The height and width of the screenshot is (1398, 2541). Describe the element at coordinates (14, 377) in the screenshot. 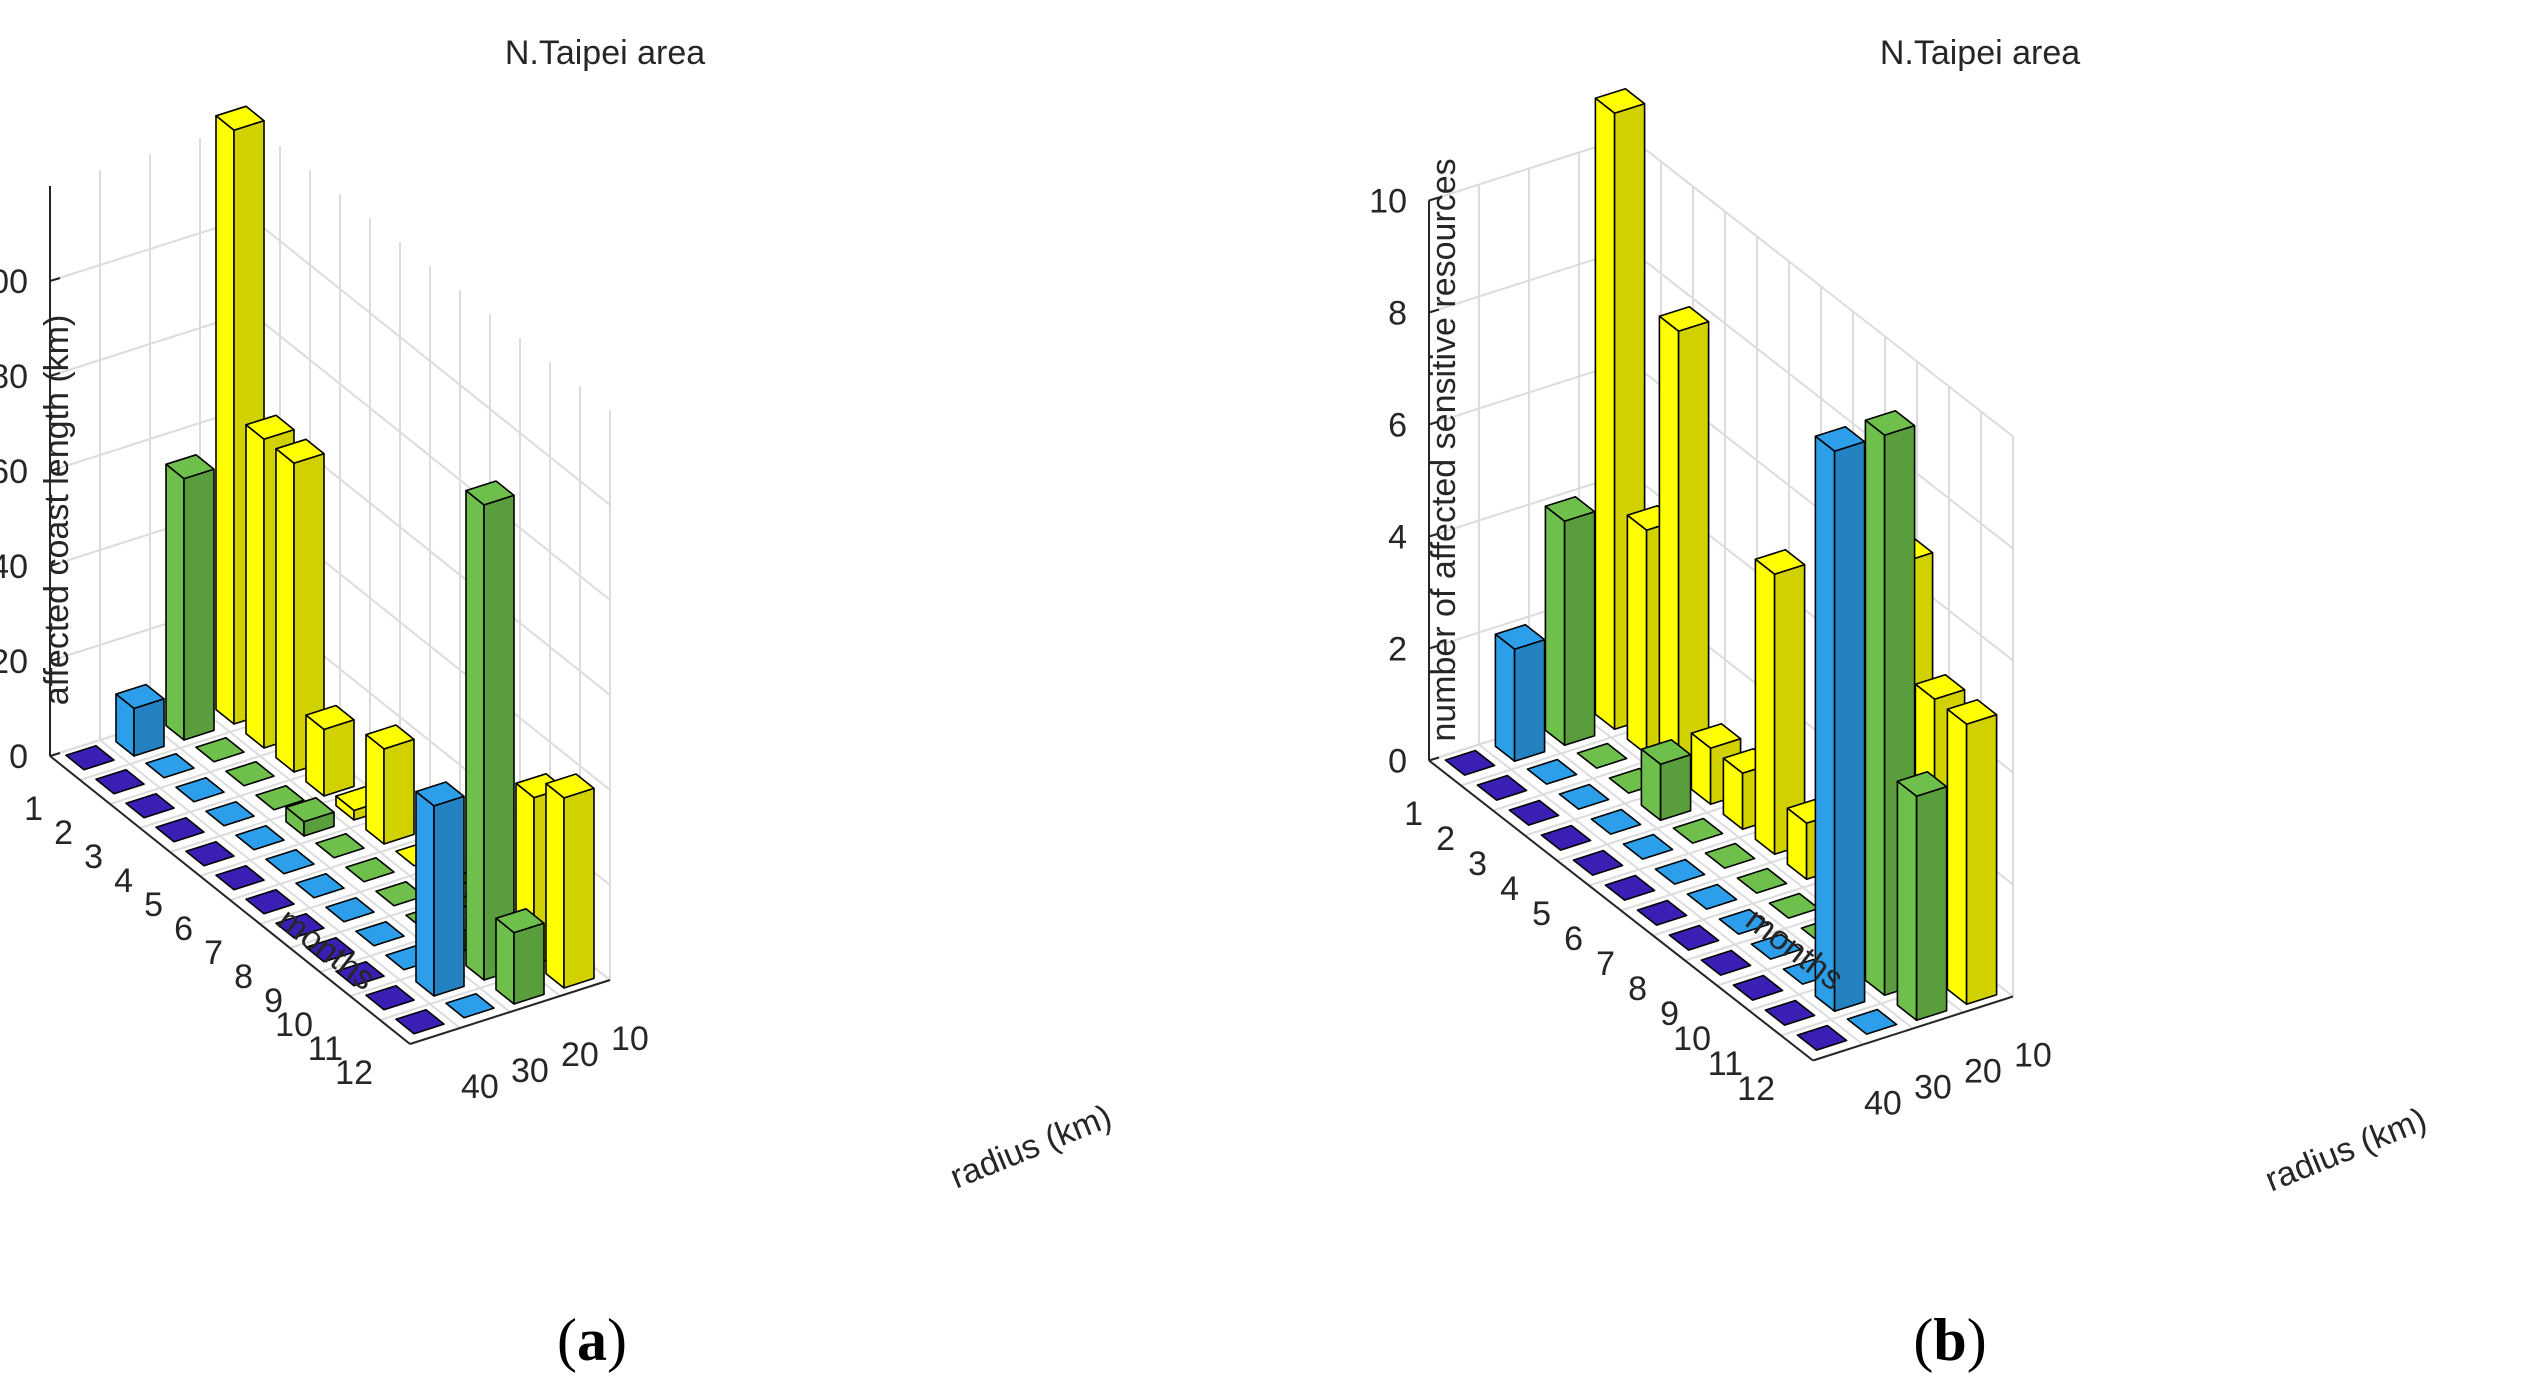

I see `z-tick-label: 80` at that location.